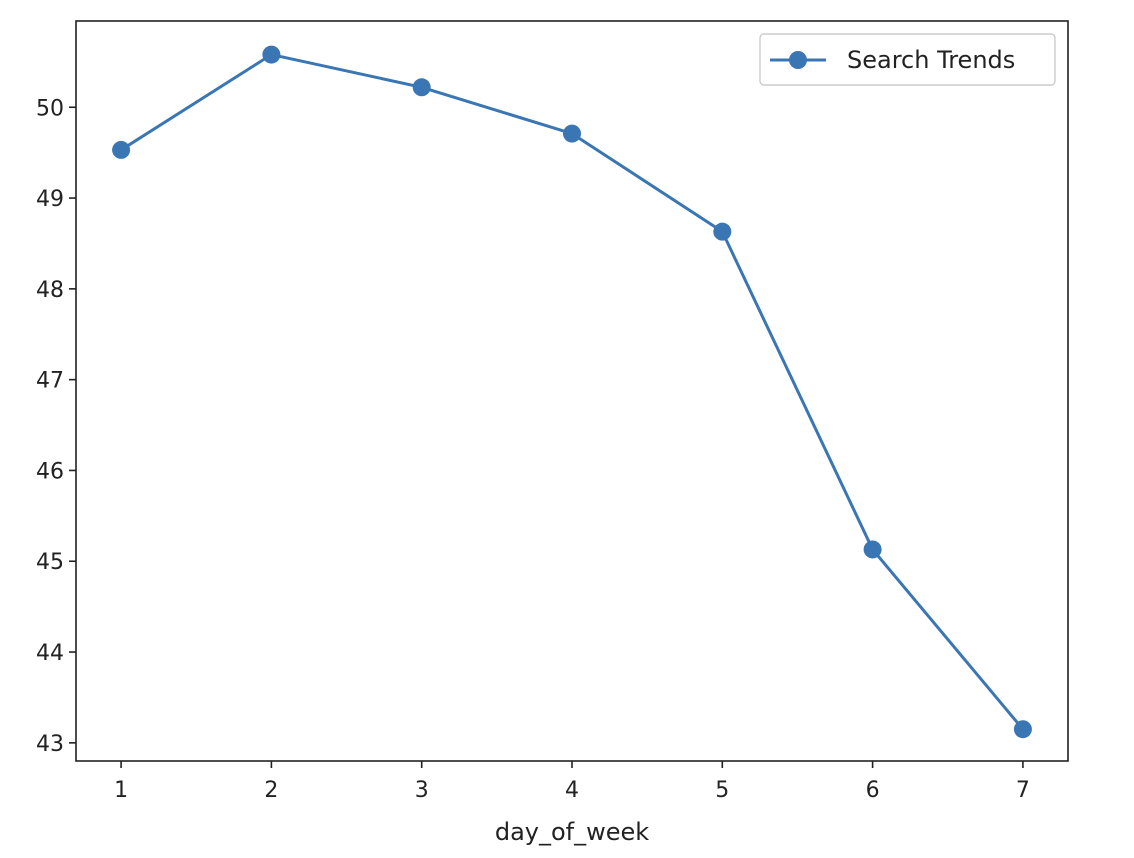 The width and height of the screenshot is (1134, 858). Describe the element at coordinates (931, 60) in the screenshot. I see `legend-label: Search Trends` at that location.